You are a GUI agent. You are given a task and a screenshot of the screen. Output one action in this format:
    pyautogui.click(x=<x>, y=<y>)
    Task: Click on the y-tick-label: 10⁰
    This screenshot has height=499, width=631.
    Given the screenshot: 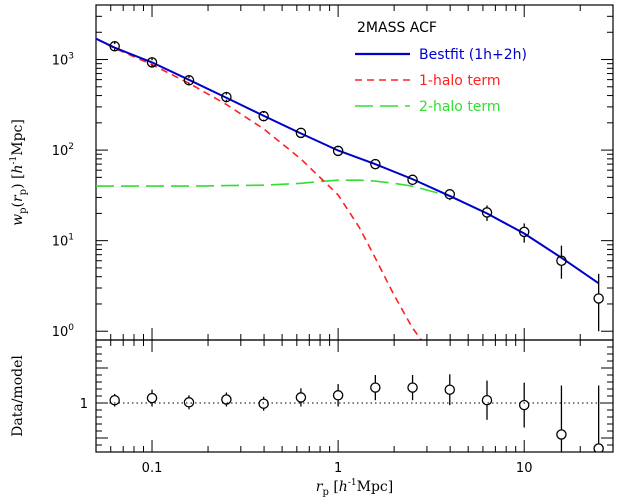 What is the action you would take?
    pyautogui.click(x=63, y=331)
    